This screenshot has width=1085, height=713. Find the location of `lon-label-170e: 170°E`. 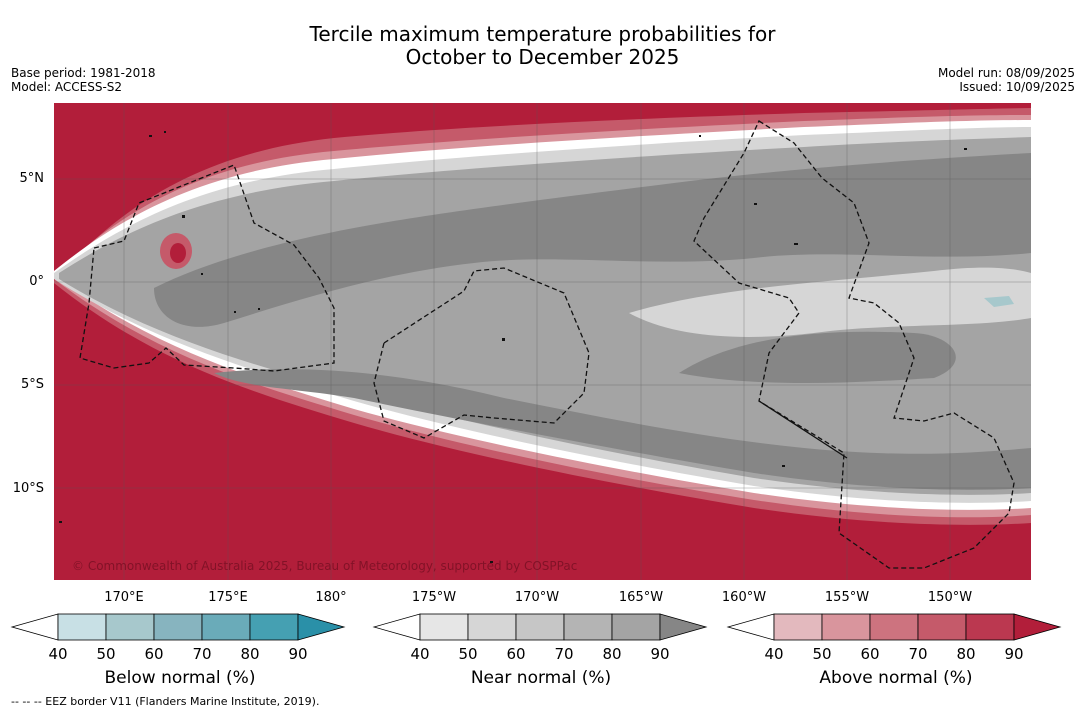

lon-label-170e: 170°E is located at coordinates (124, 597).